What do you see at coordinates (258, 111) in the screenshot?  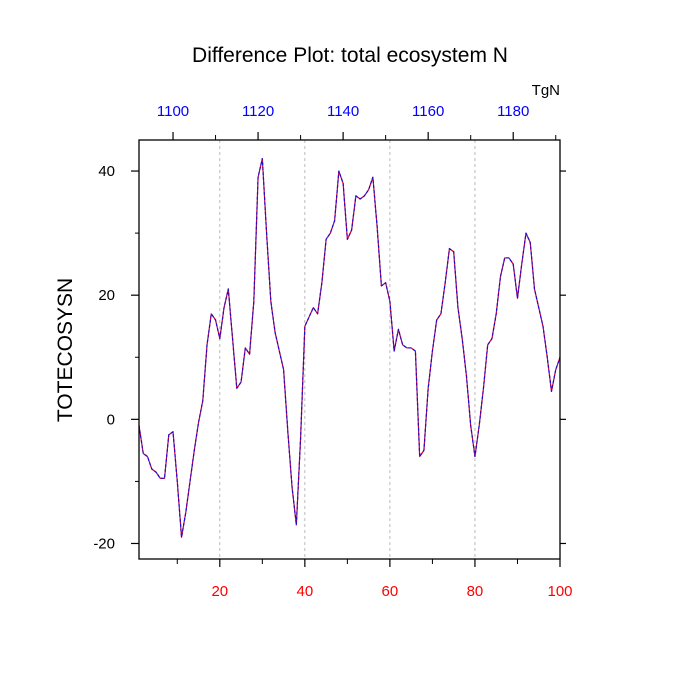 I see `x-top-tick-label: 1120` at bounding box center [258, 111].